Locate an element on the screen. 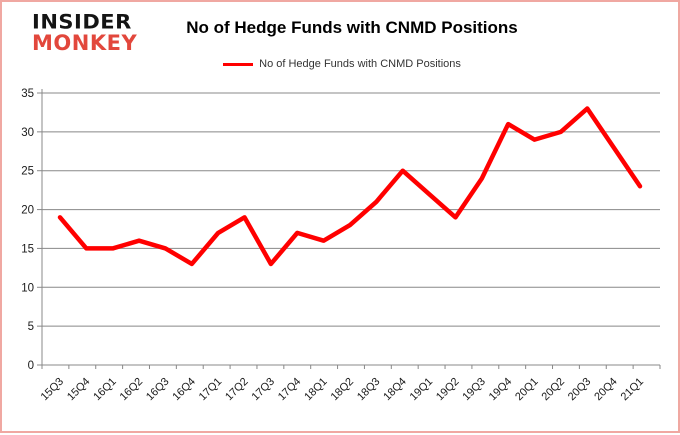  logo-monkey-text: MONKEY is located at coordinates (85, 43).